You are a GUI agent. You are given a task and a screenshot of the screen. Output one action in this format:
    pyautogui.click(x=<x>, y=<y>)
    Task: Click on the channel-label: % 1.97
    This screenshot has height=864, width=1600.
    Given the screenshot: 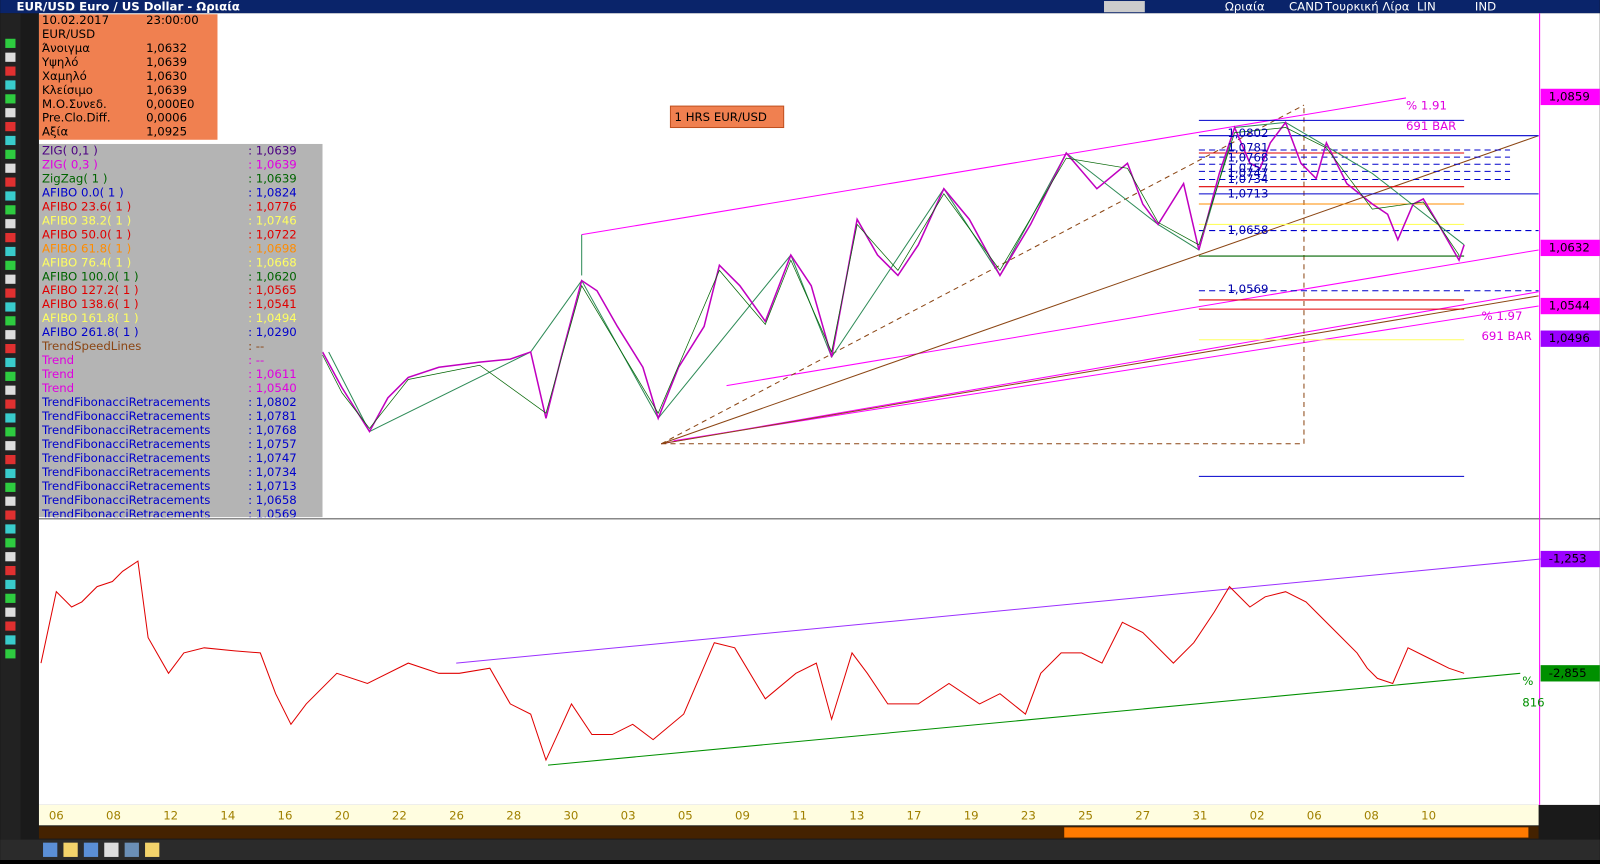 What is the action you would take?
    pyautogui.click(x=1501, y=316)
    